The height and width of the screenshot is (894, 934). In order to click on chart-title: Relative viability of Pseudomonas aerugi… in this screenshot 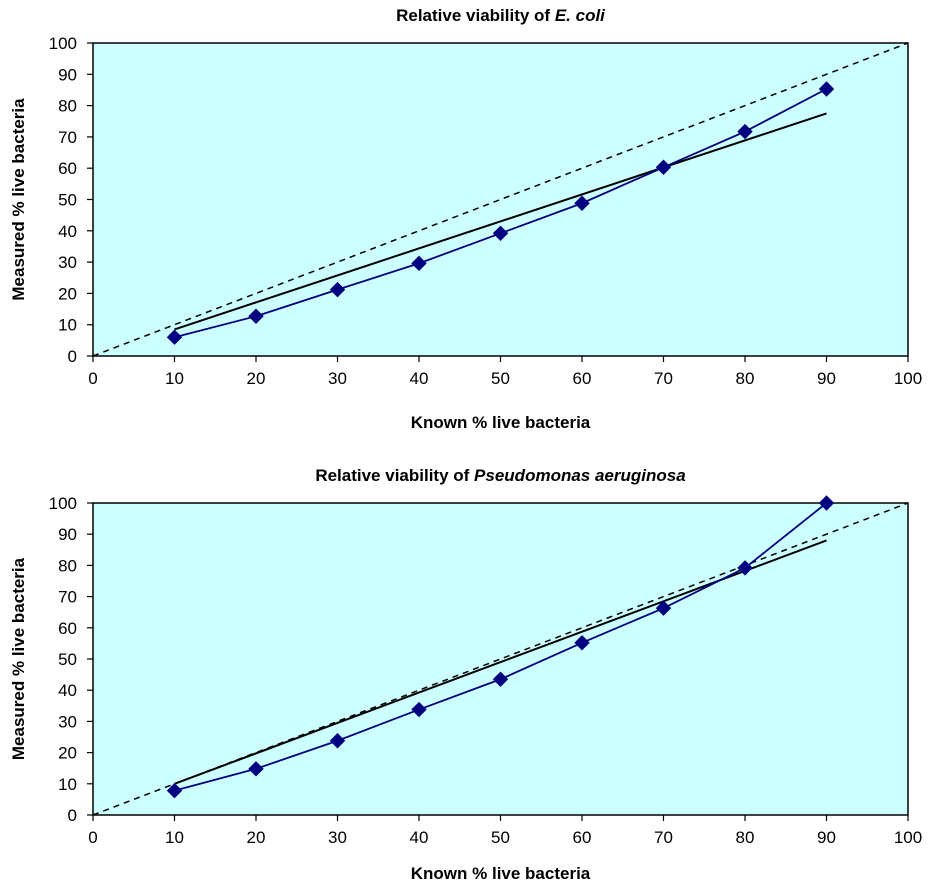, I will do `click(500, 475)`.